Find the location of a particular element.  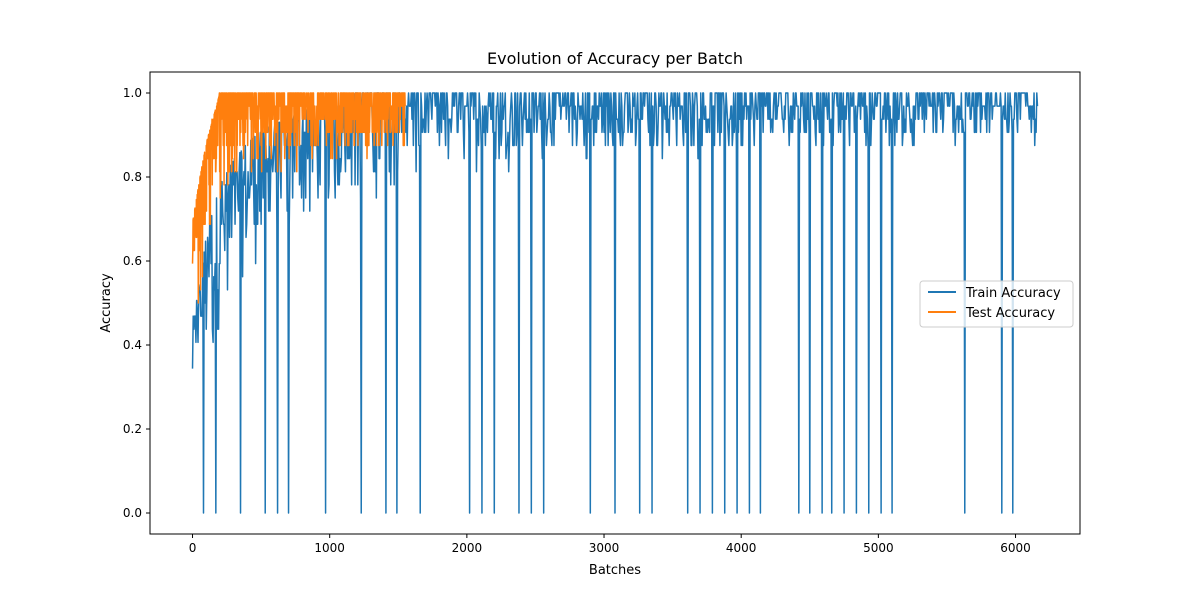

x-axis-label: Batches is located at coordinates (615, 570).